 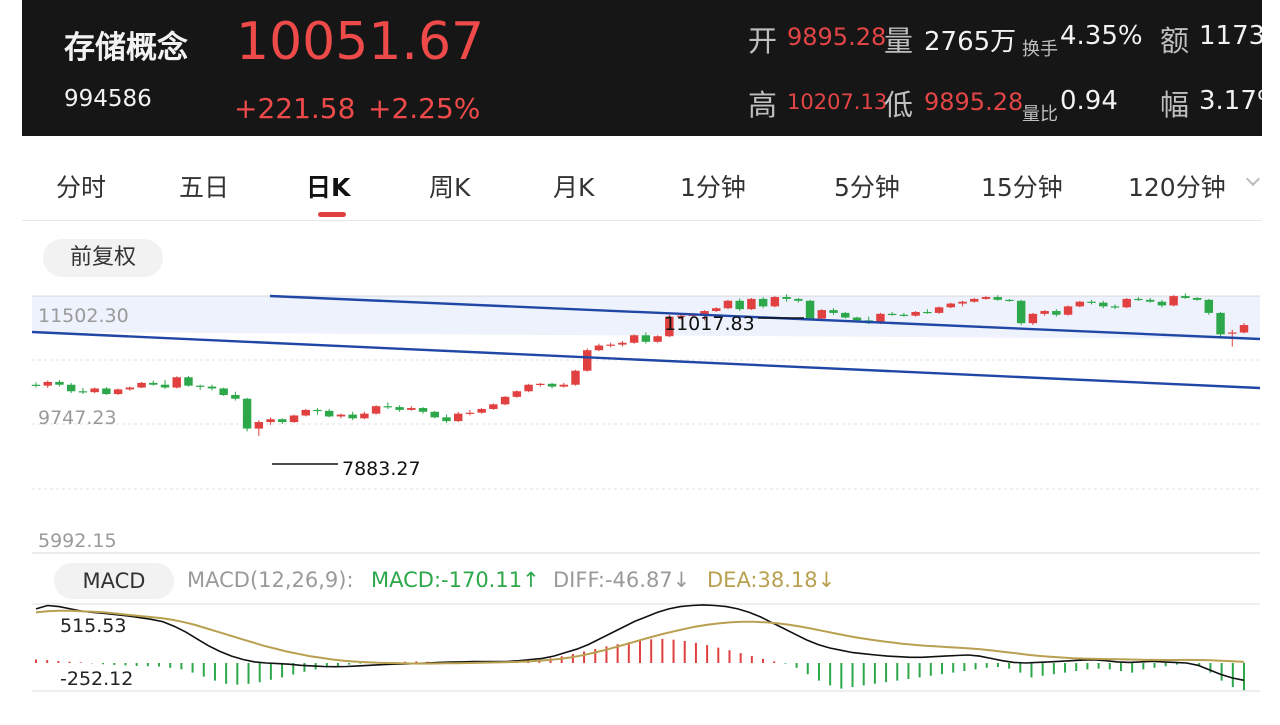 I want to click on price-change: +221.58, so click(x=295, y=108).